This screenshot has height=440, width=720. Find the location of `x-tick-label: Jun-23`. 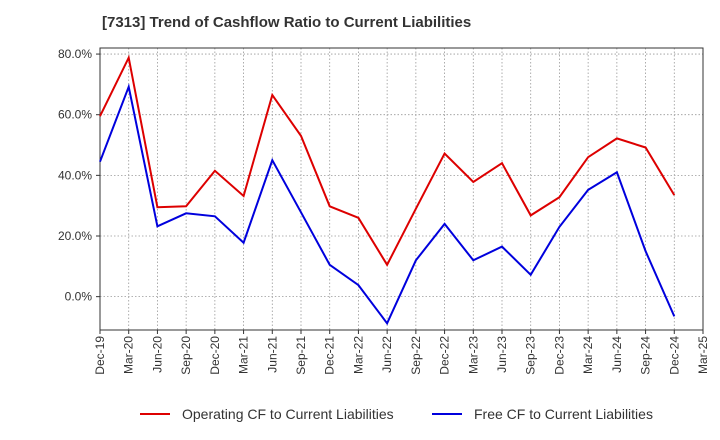

x-tick-label: Jun-23 is located at coordinates (502, 354).